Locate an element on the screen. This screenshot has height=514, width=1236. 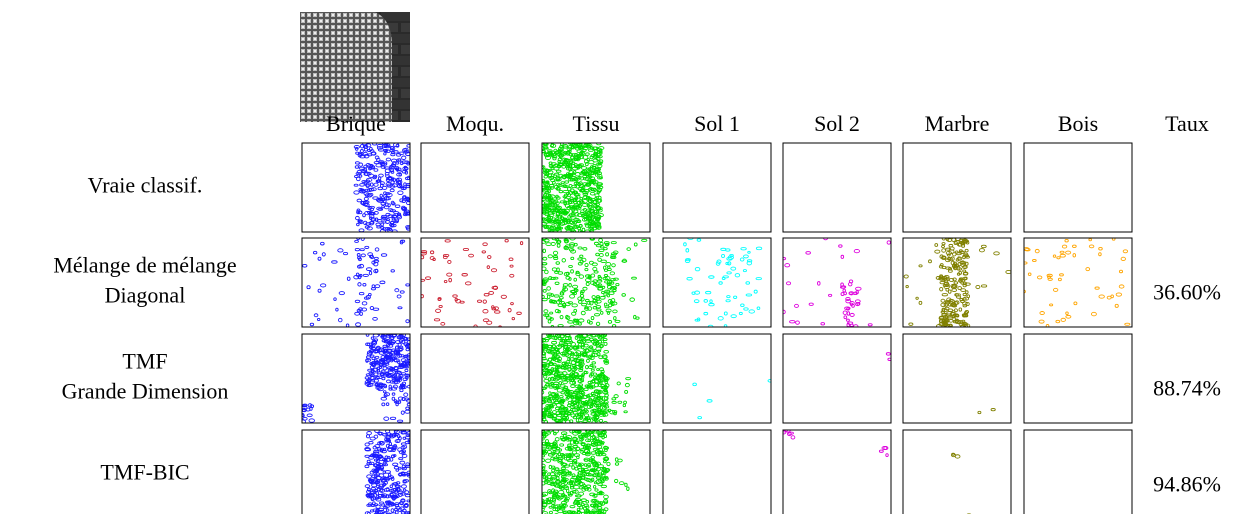
class-map is located at coordinates (595, 282).